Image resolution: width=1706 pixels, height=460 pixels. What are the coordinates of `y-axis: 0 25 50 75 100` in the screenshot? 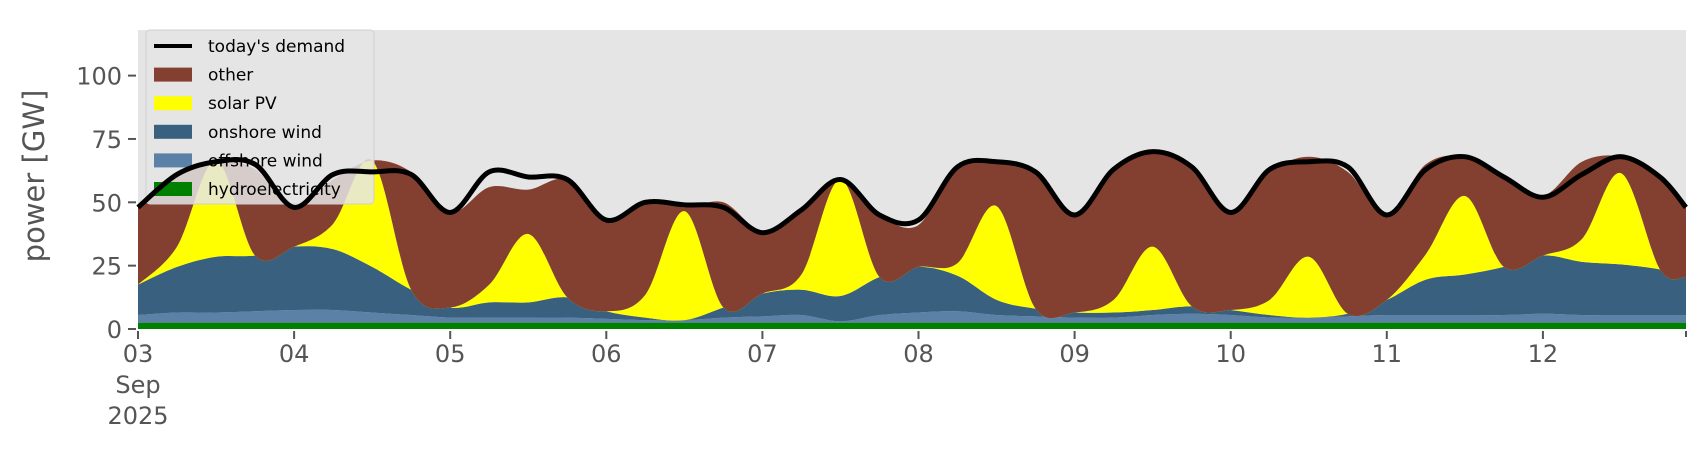 It's located at (106, 203).